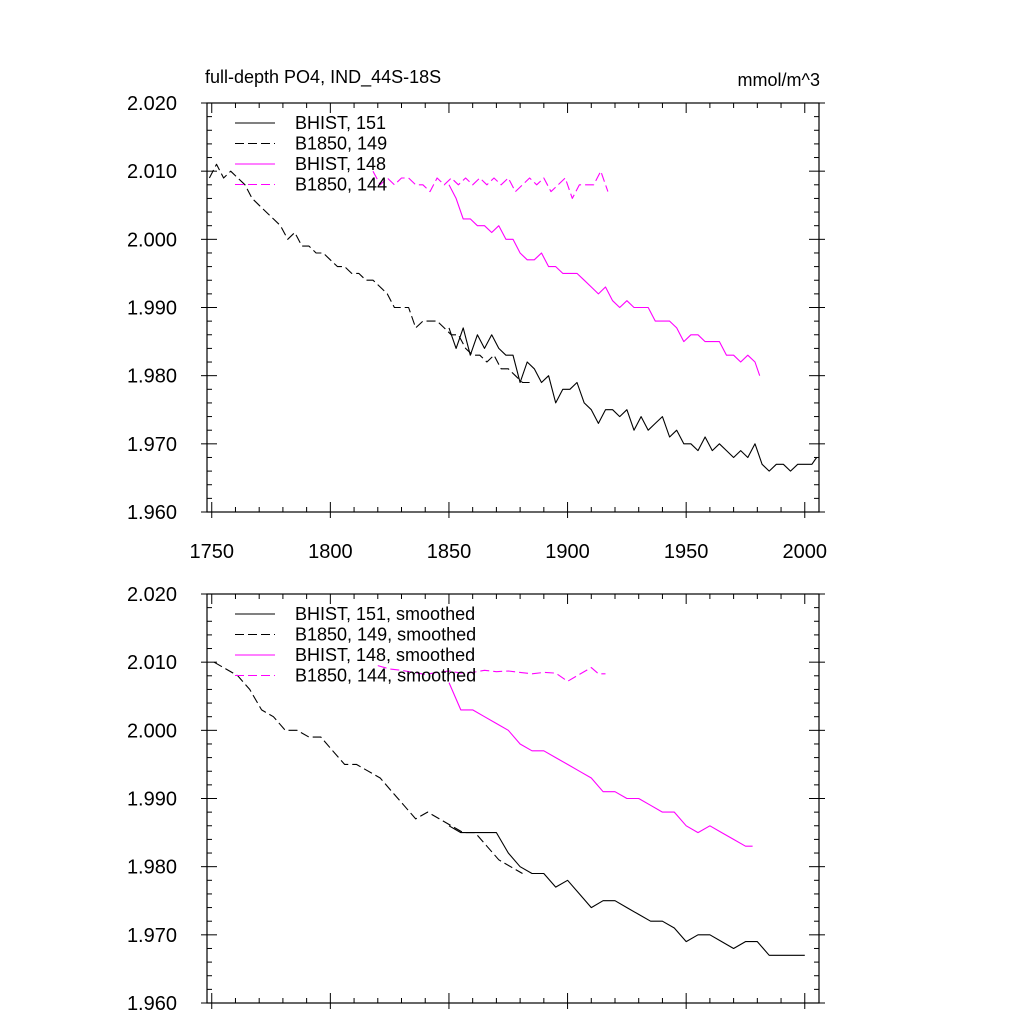 The image size is (1024, 1024). What do you see at coordinates (805, 552) in the screenshot?
I see `x-tick-label: 2000` at bounding box center [805, 552].